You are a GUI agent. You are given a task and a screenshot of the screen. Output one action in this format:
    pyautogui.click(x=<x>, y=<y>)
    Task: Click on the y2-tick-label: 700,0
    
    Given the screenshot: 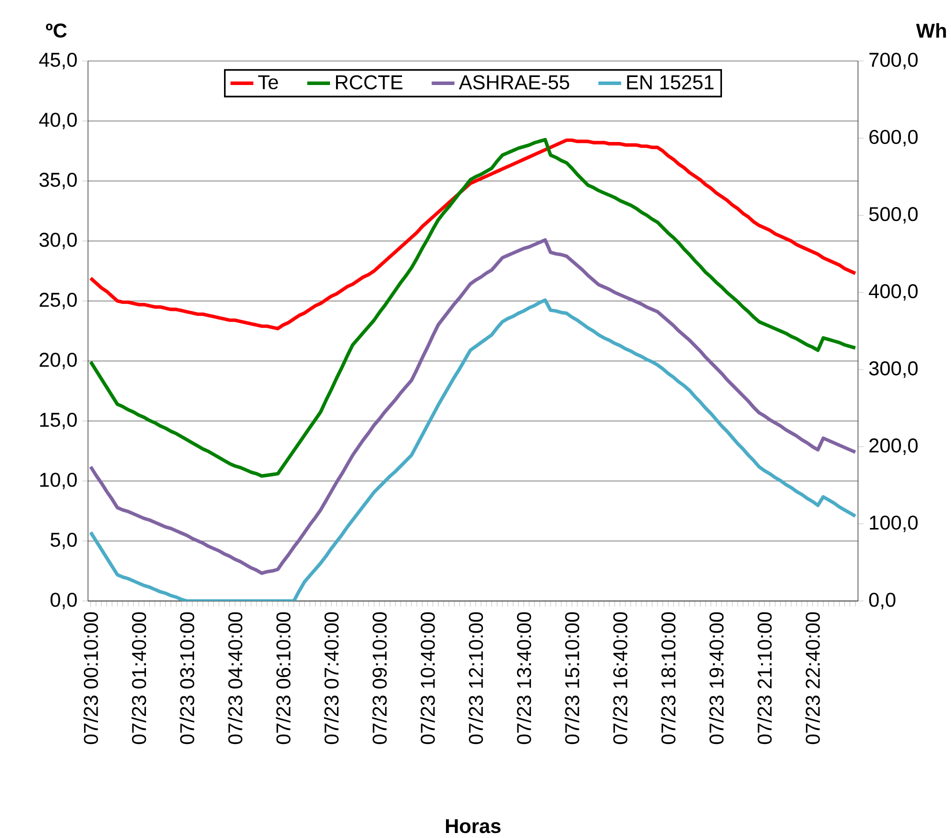 What is the action you would take?
    pyautogui.click(x=893, y=61)
    